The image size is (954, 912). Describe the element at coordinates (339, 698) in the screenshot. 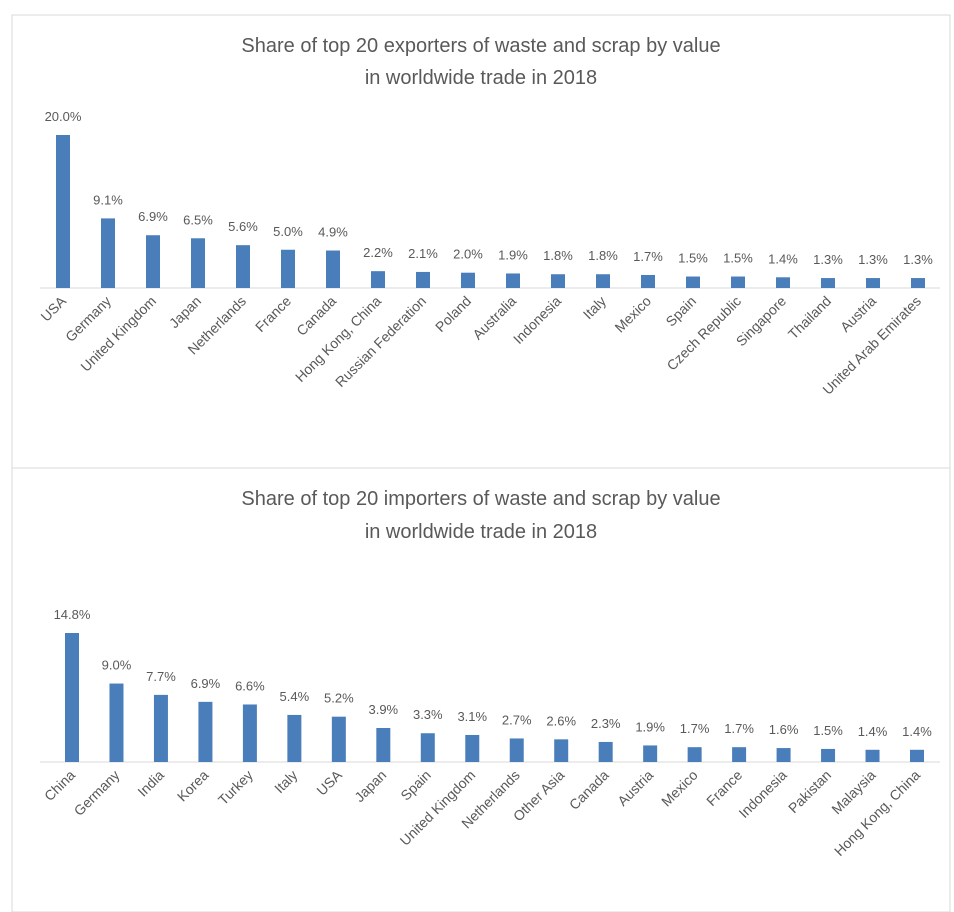

I see `value-label: 5.2%` at that location.